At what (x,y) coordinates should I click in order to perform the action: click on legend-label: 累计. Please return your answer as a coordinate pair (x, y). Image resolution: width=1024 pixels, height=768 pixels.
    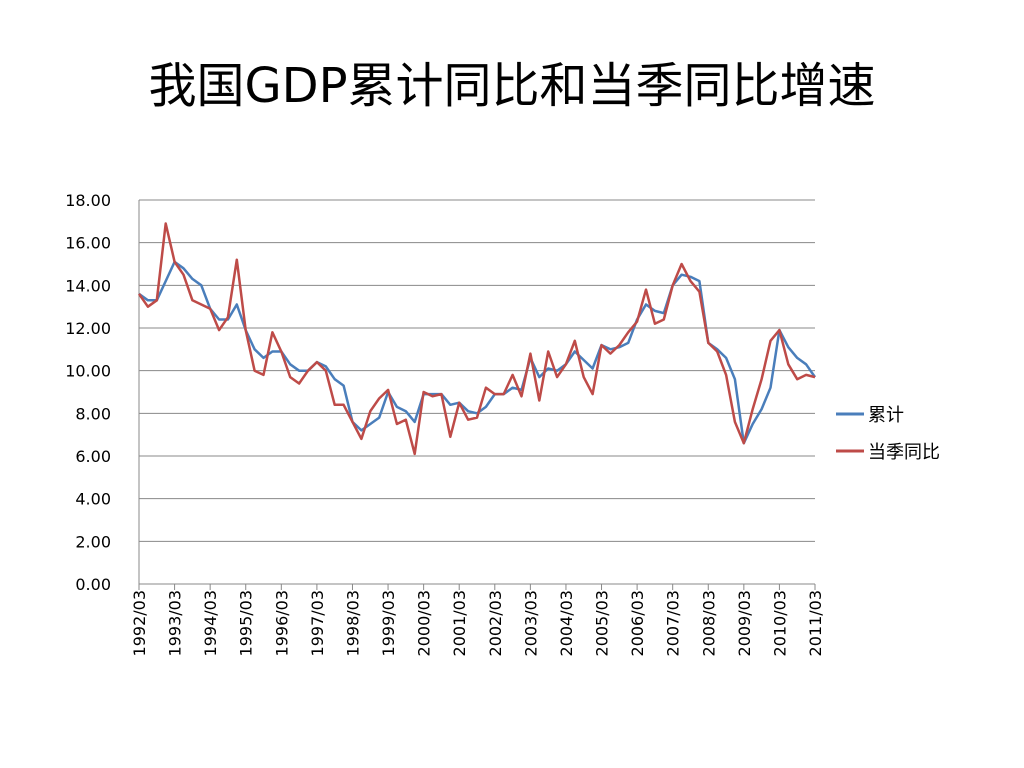
    Looking at the image, I should click on (886, 415).